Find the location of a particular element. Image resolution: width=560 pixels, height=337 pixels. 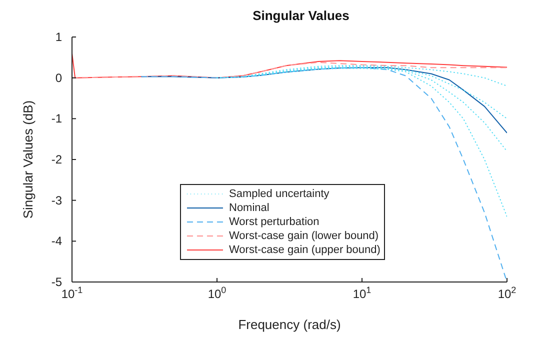

y-tick-label: -5 is located at coordinates (56, 282).